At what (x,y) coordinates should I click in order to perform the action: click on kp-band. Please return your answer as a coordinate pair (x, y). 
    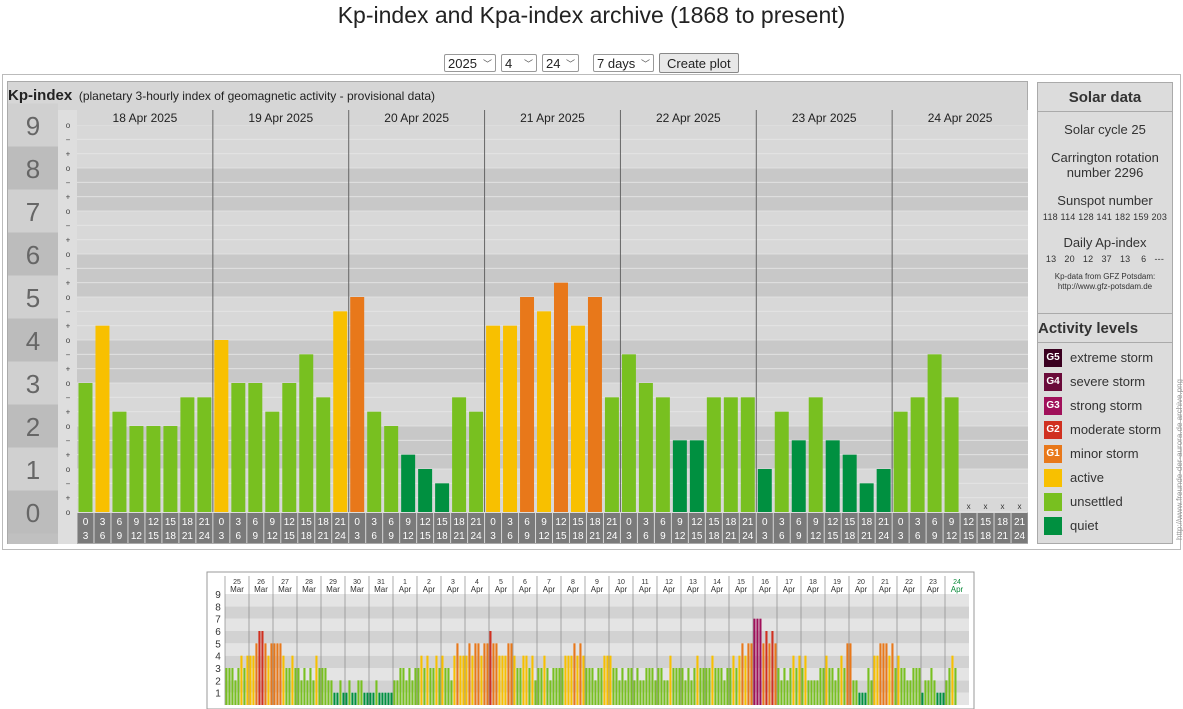
    Looking at the image, I should click on (552, 232).